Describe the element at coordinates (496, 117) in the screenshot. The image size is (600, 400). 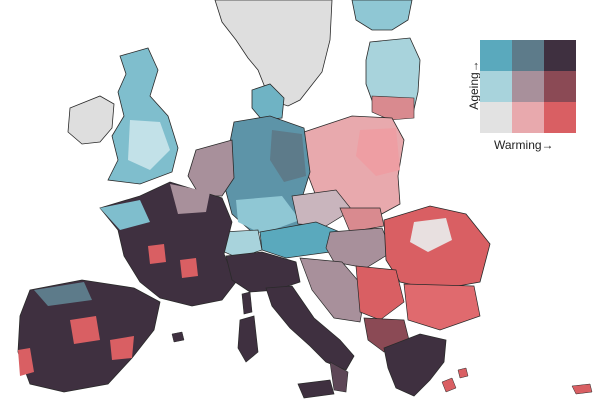
I see `legend-cell-r2-c0` at that location.